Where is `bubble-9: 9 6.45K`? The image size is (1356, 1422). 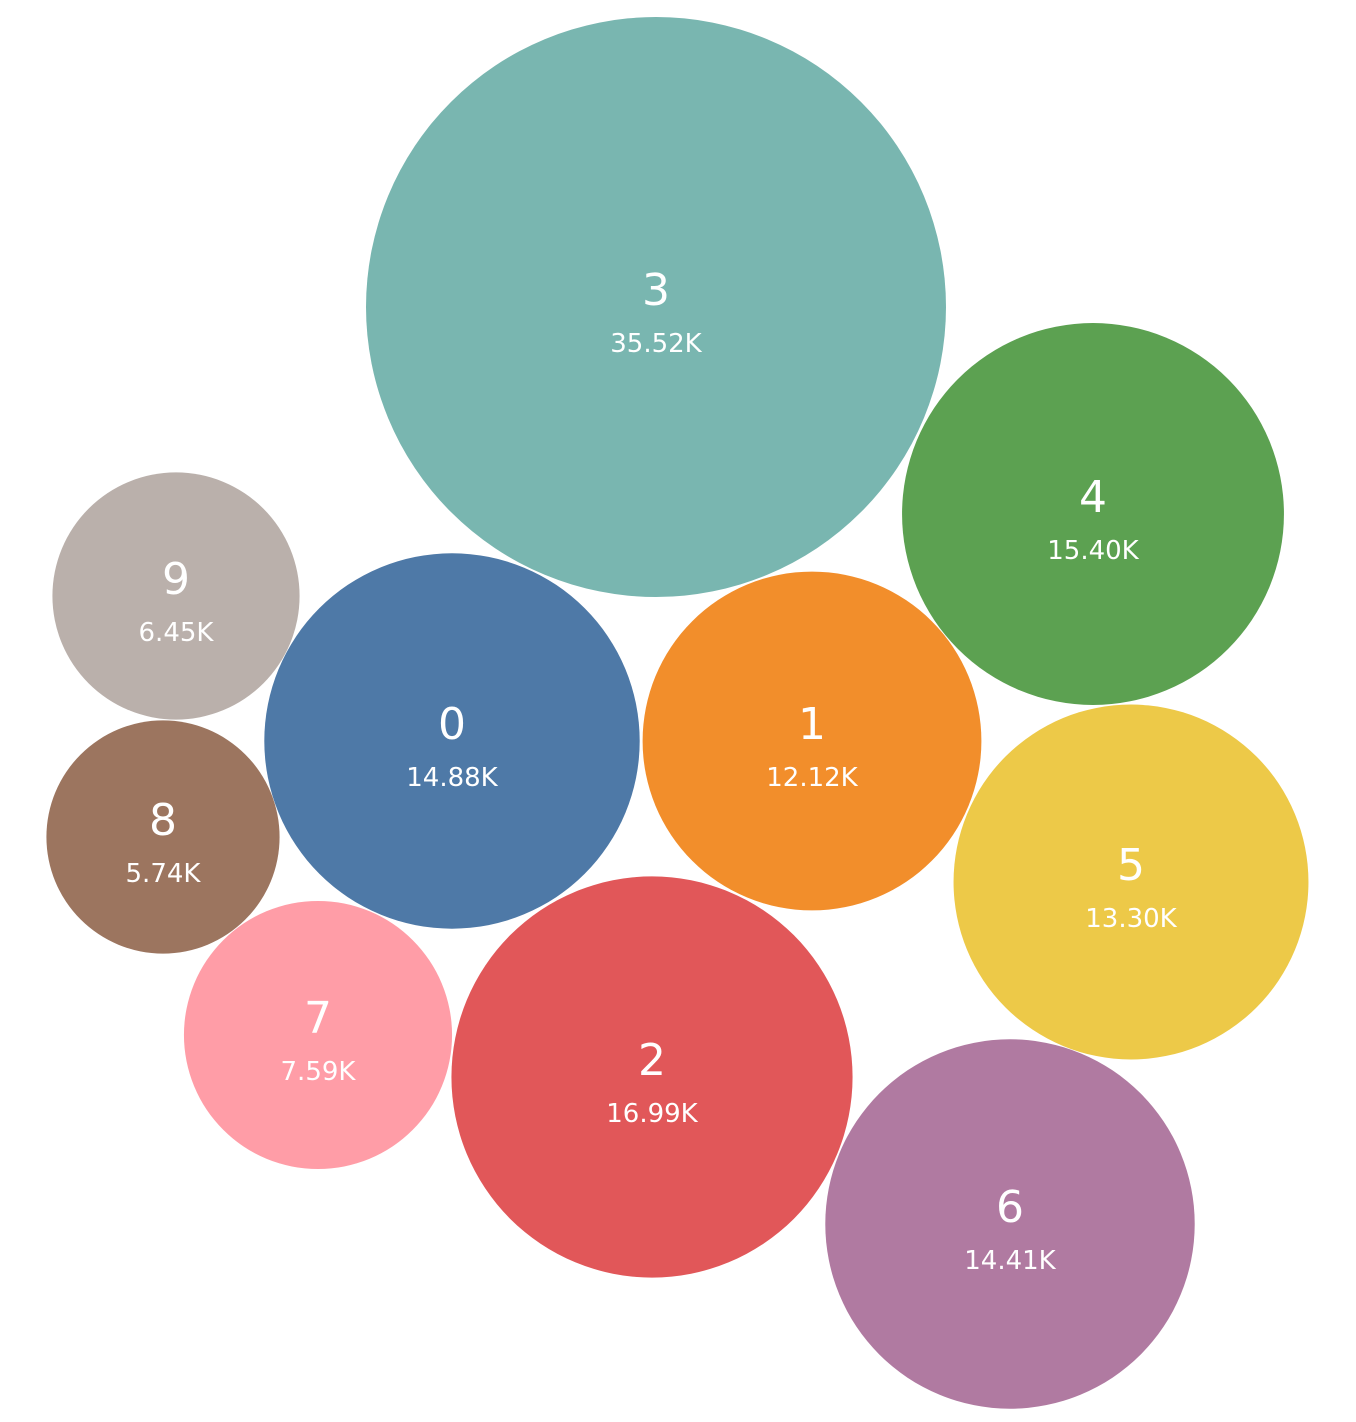
bubble-9: 9 6.45K is located at coordinates (176, 596).